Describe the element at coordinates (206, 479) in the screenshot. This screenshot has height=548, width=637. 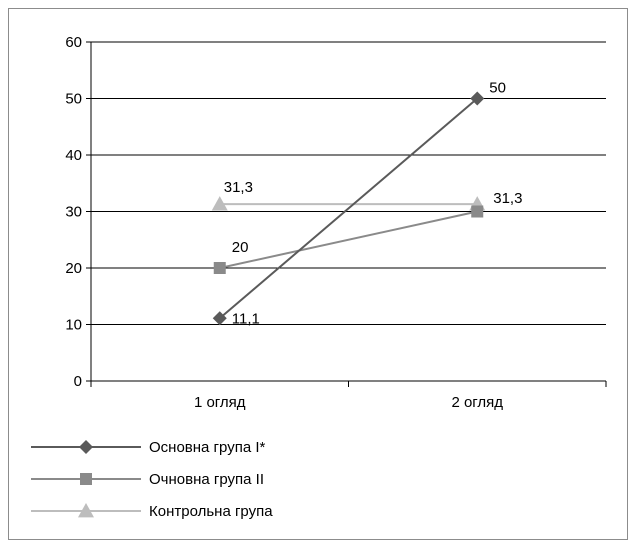
I see `legend-label: Очновна група ІІ` at that location.